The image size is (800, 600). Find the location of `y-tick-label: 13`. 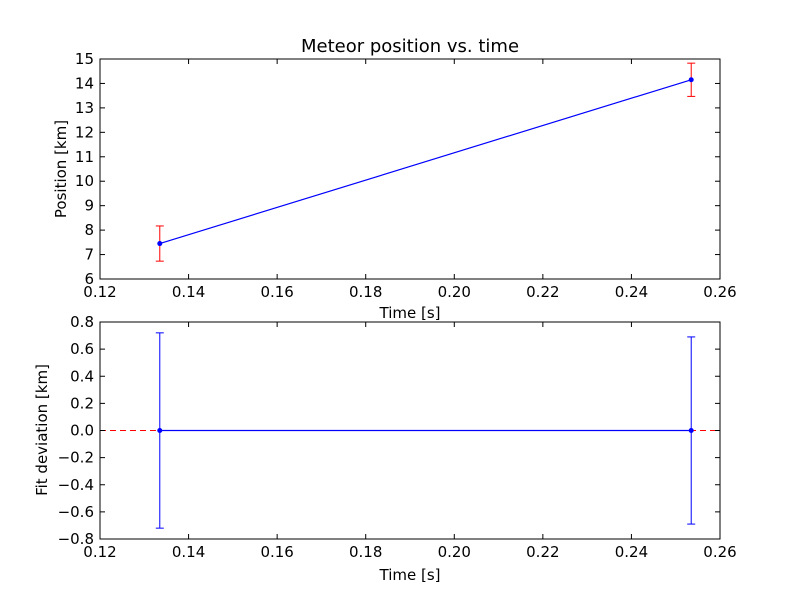

y-tick-label: 13 is located at coordinates (84, 108).